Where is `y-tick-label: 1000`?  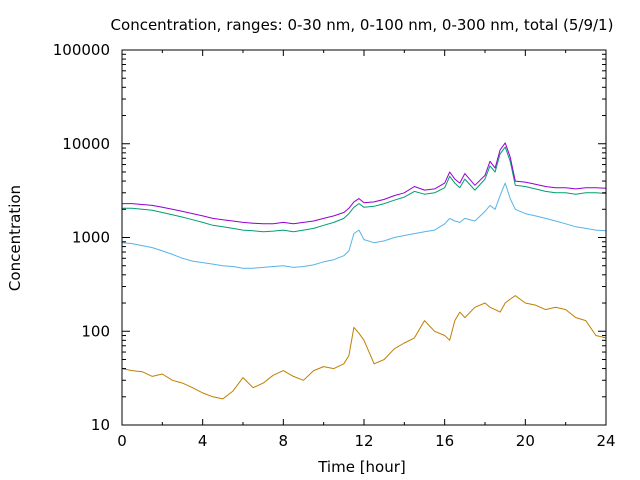 y-tick-label: 1000 is located at coordinates (91, 238).